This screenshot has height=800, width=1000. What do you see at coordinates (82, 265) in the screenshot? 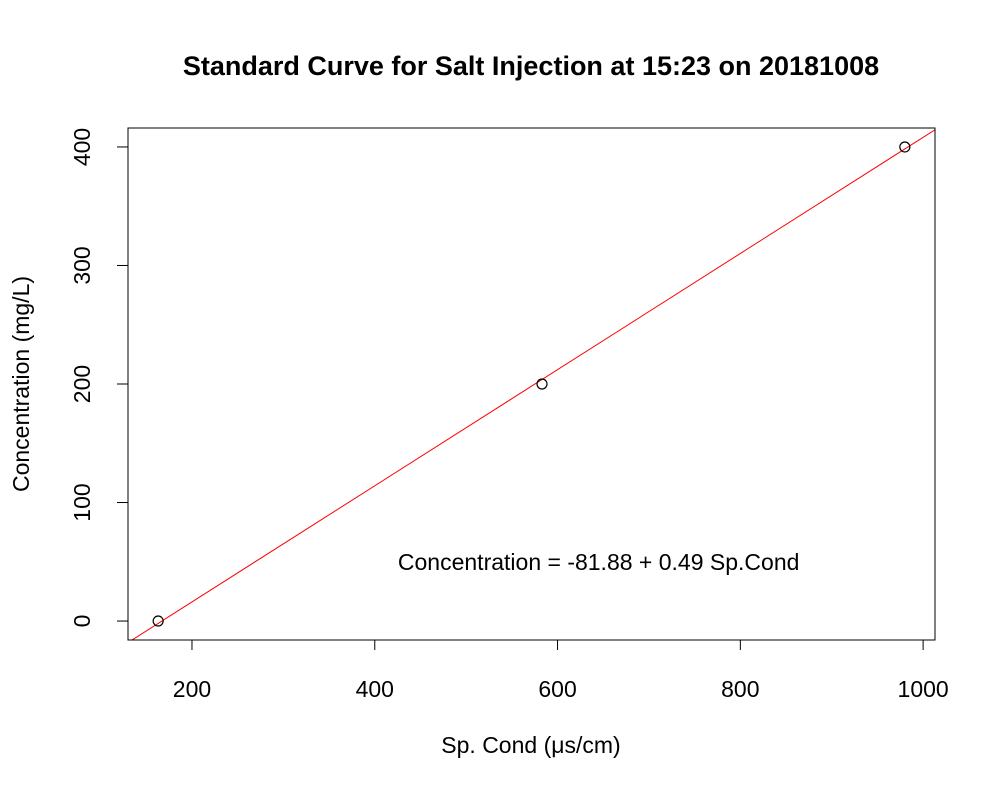
I see `y-tick-label: 300` at bounding box center [82, 265].